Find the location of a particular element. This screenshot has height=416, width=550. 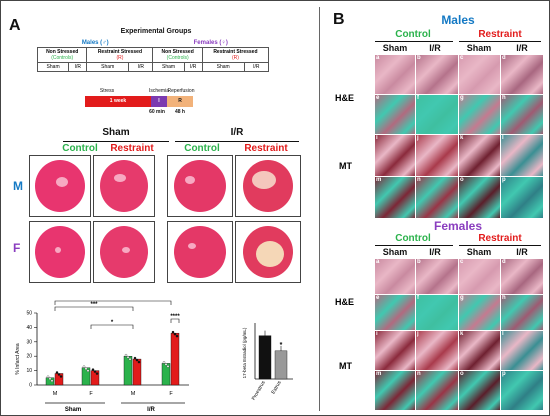

group-label-sham: Sham is located at coordinates (73, 410).